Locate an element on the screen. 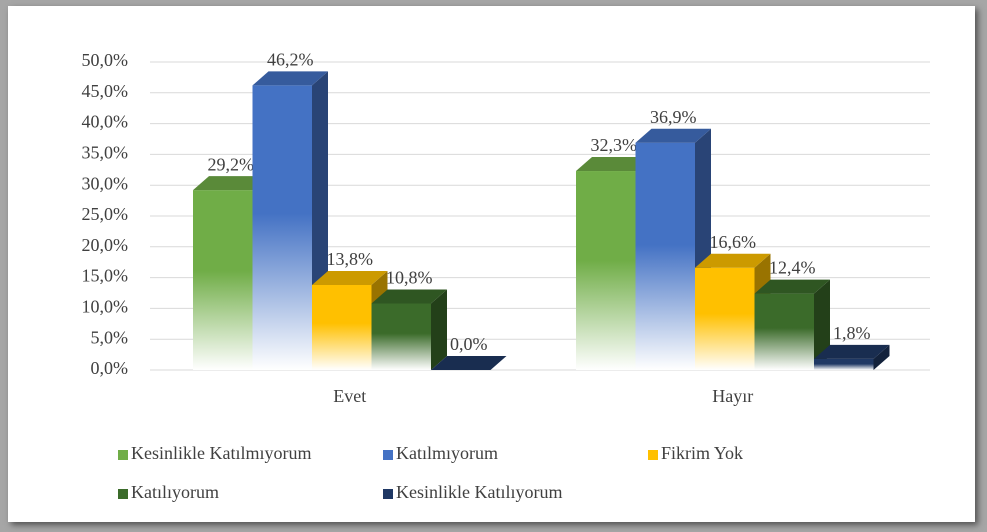 This screenshot has height=532, width=987. data-label: 0,0% is located at coordinates (469, 344).